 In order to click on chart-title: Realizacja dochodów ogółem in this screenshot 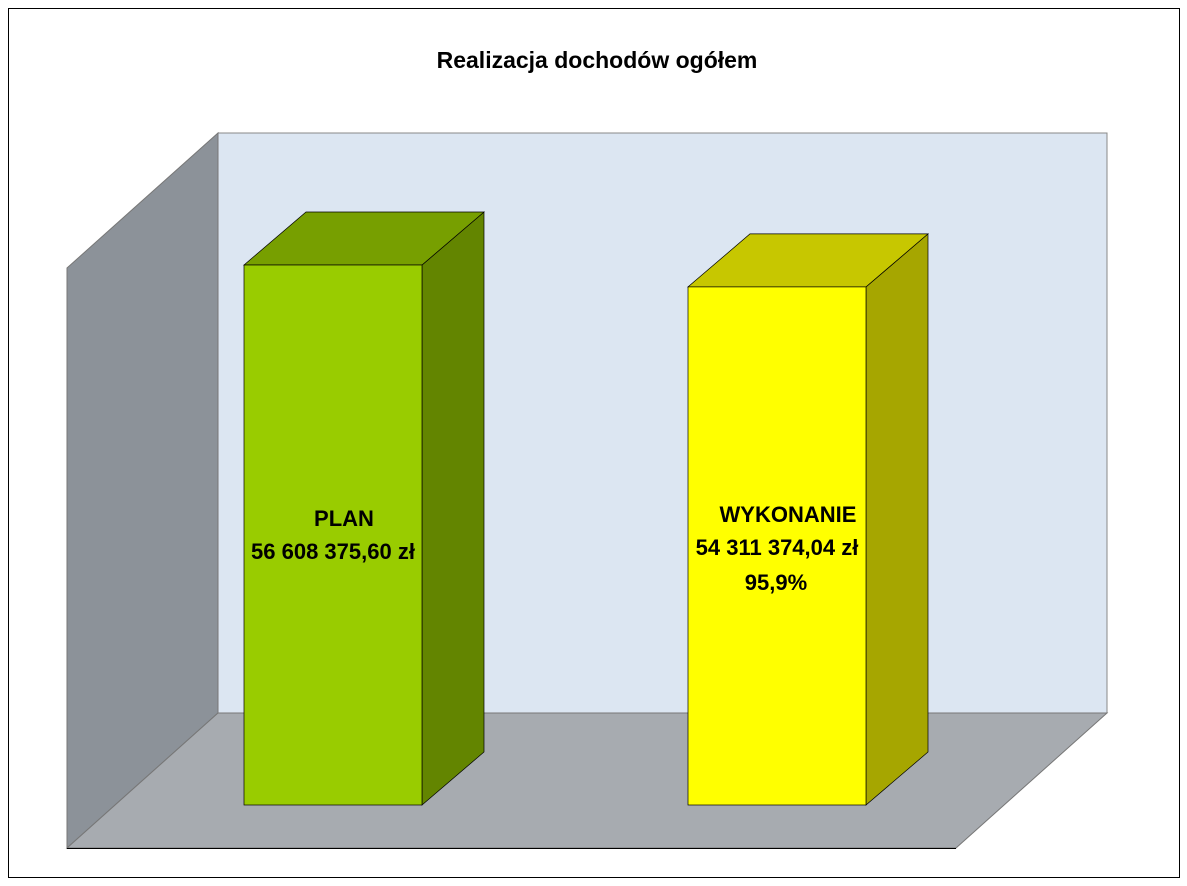, I will do `click(597, 60)`.